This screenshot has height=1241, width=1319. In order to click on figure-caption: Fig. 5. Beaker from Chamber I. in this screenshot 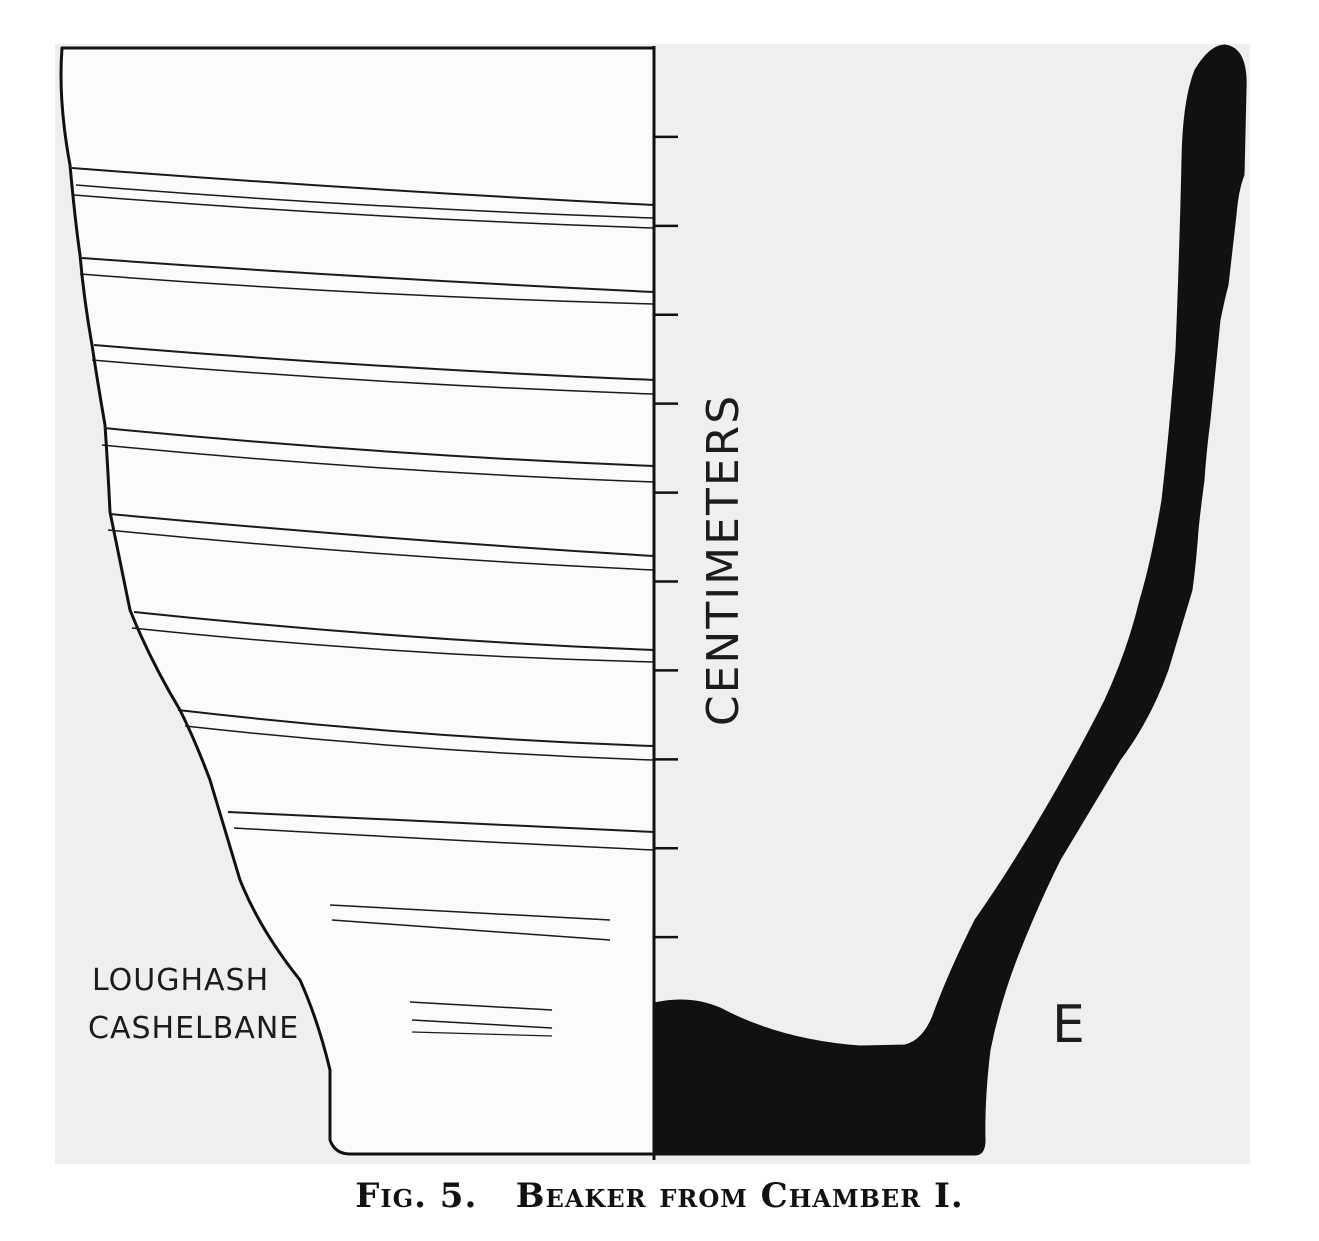, I will do `click(659, 1196)`.